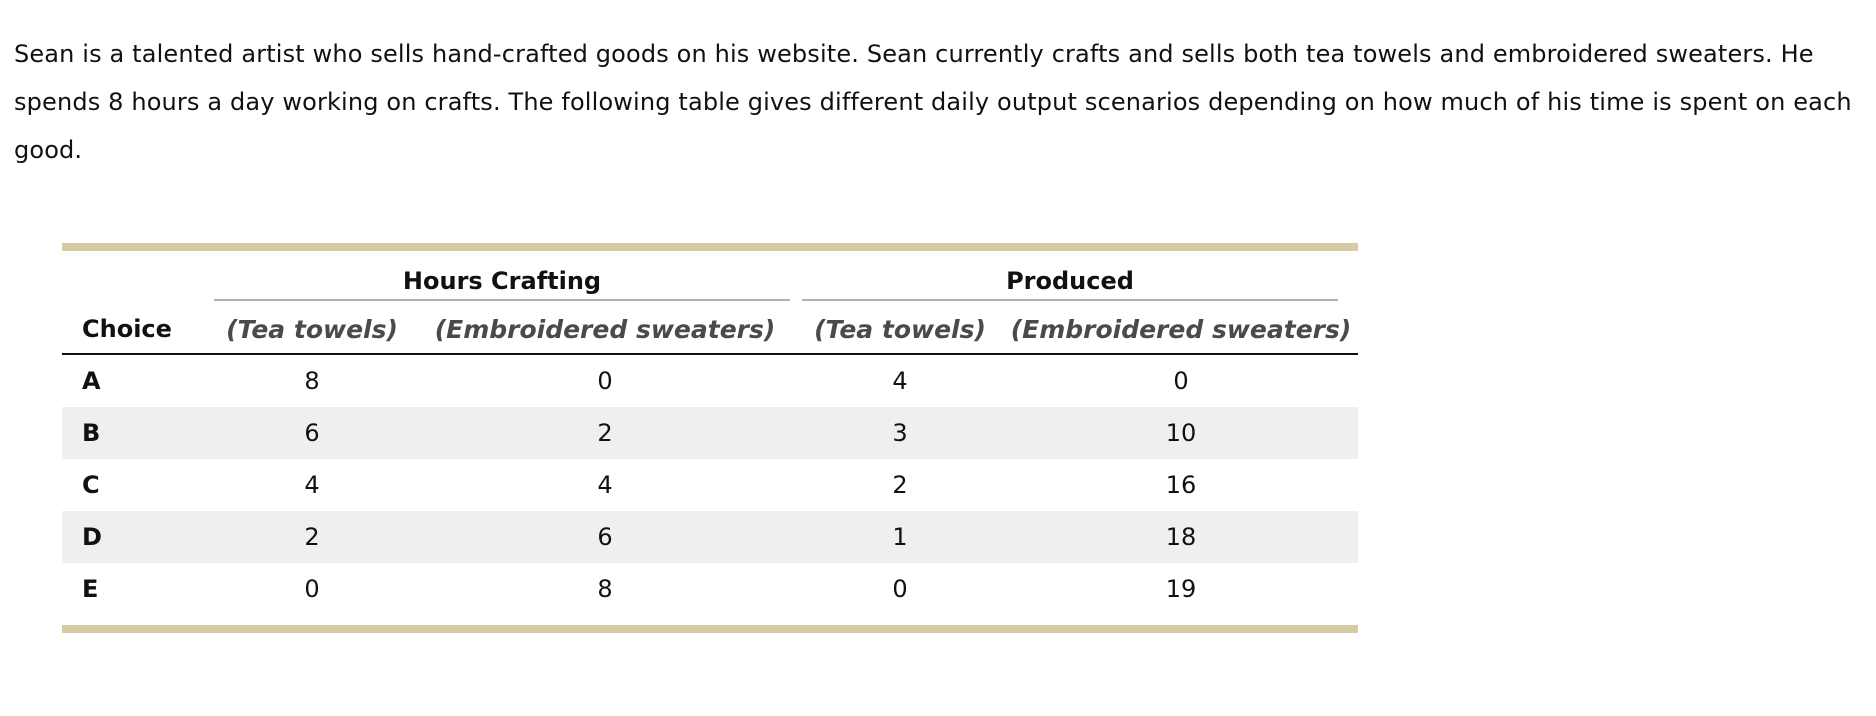 Image resolution: width=1876 pixels, height=716 pixels. I want to click on hours-sweaters-cell: 2, so click(605, 433).